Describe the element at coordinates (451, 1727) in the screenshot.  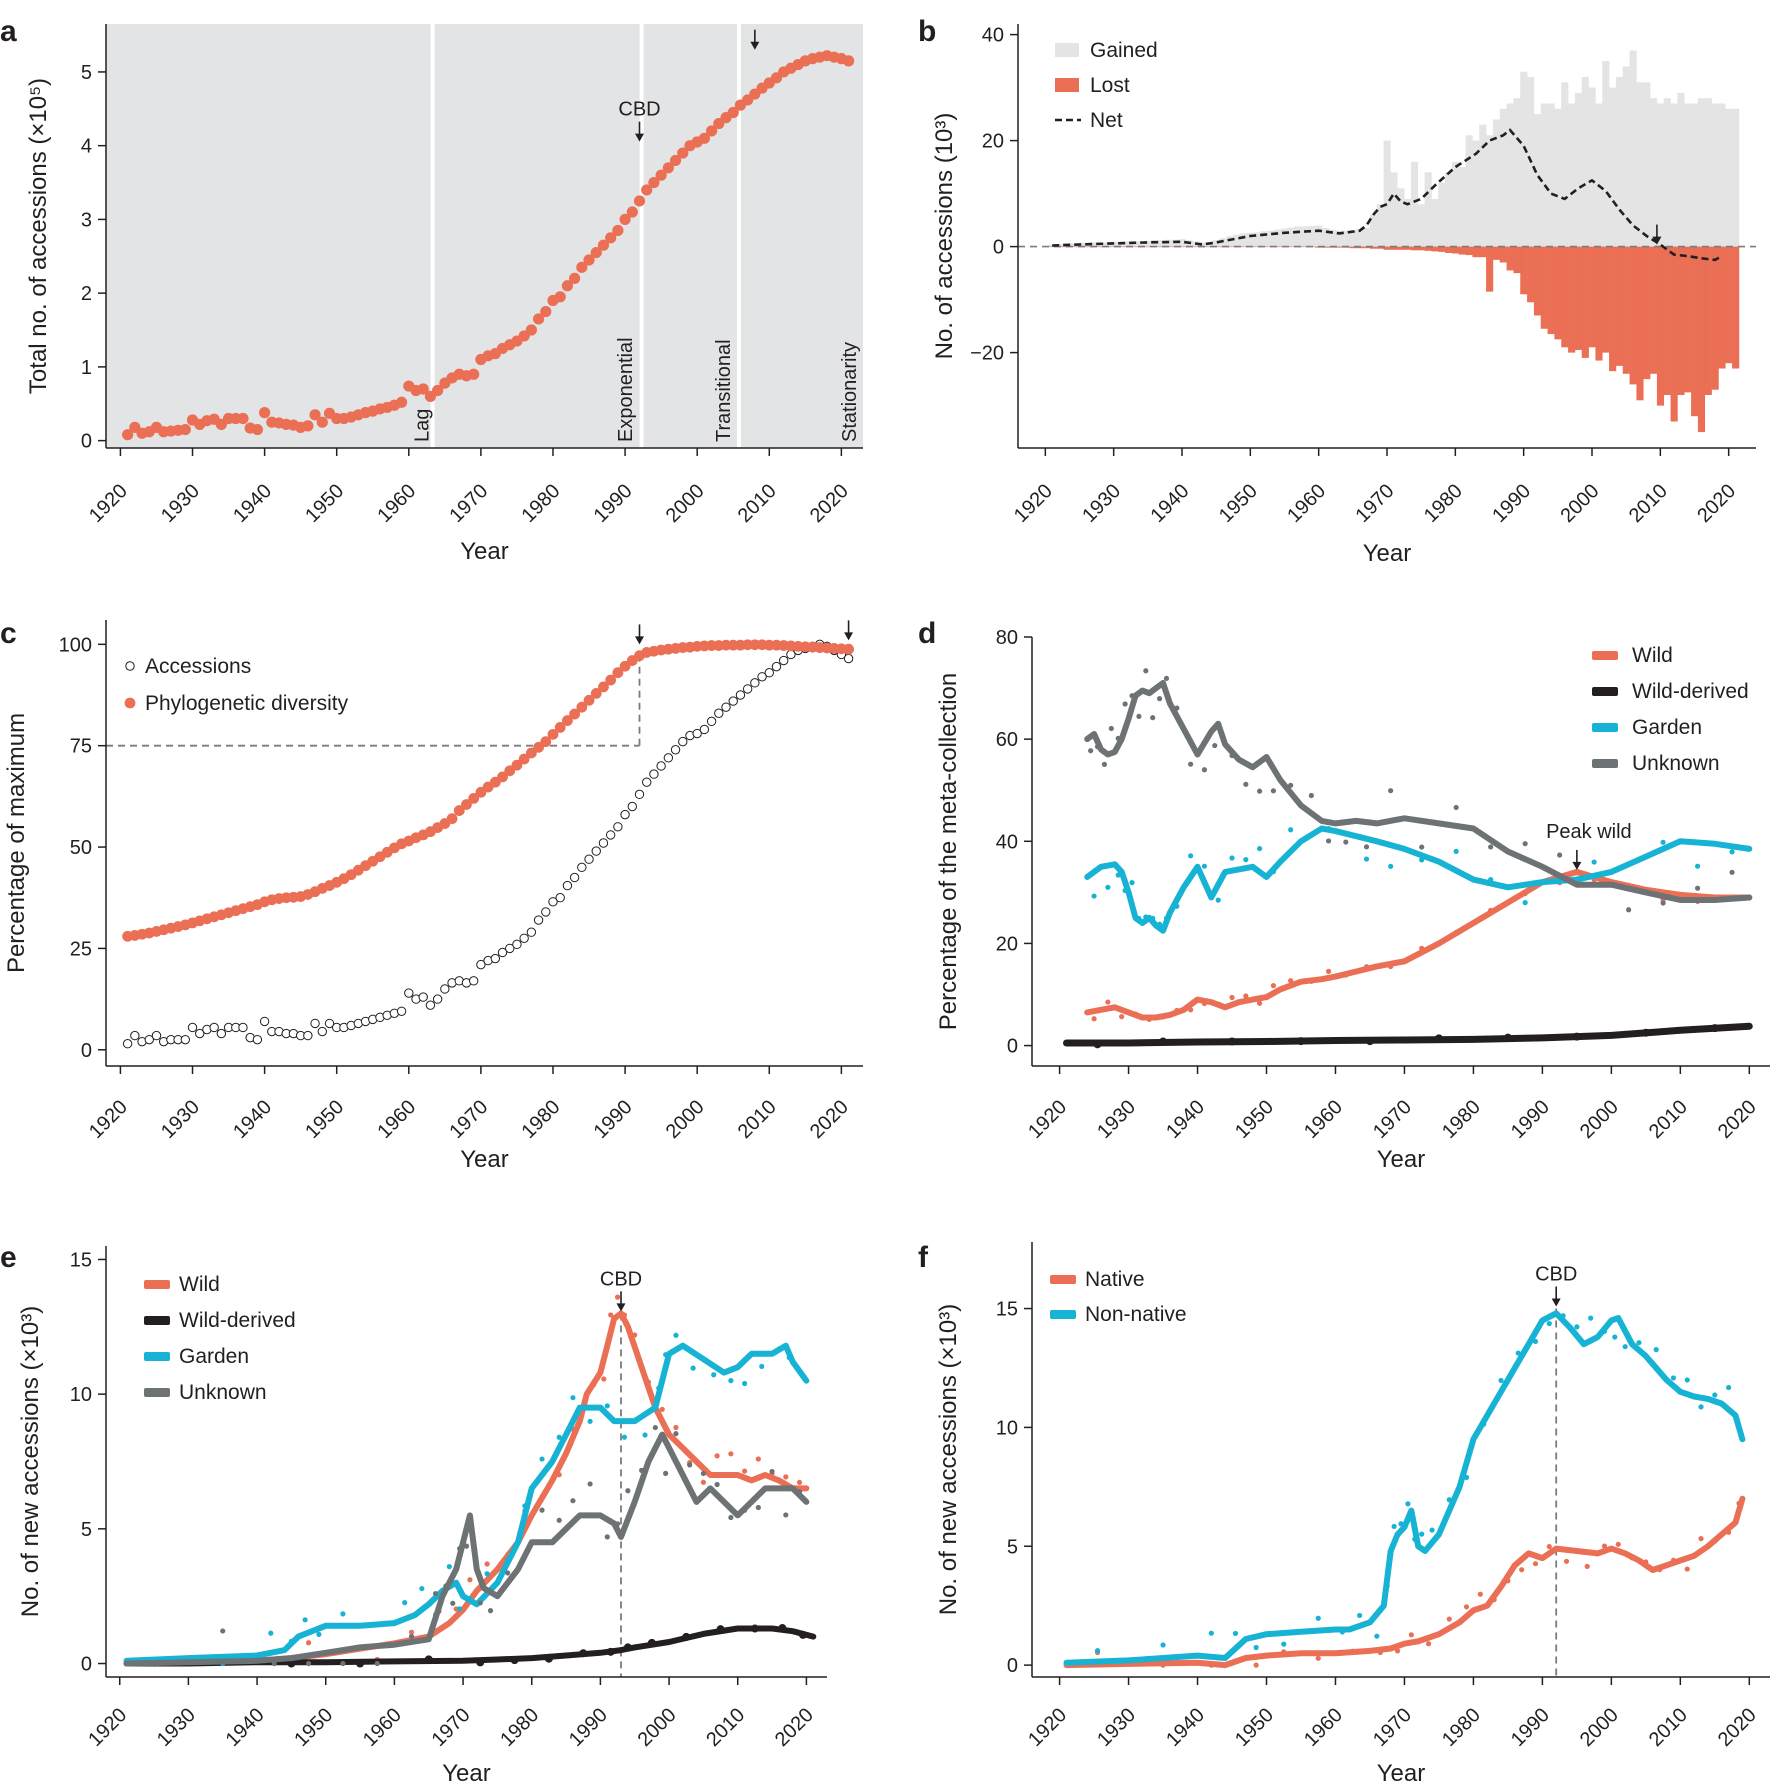
I see `x-tick-label: 1970` at that location.